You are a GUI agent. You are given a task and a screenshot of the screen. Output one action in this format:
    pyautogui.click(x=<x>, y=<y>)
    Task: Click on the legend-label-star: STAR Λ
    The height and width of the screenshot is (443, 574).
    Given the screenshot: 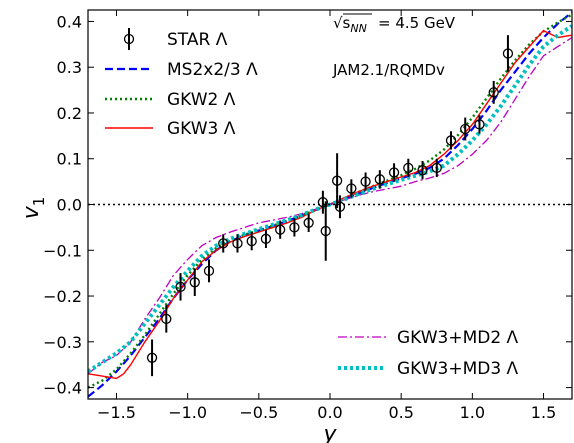 What is the action you would take?
    pyautogui.click(x=197, y=40)
    